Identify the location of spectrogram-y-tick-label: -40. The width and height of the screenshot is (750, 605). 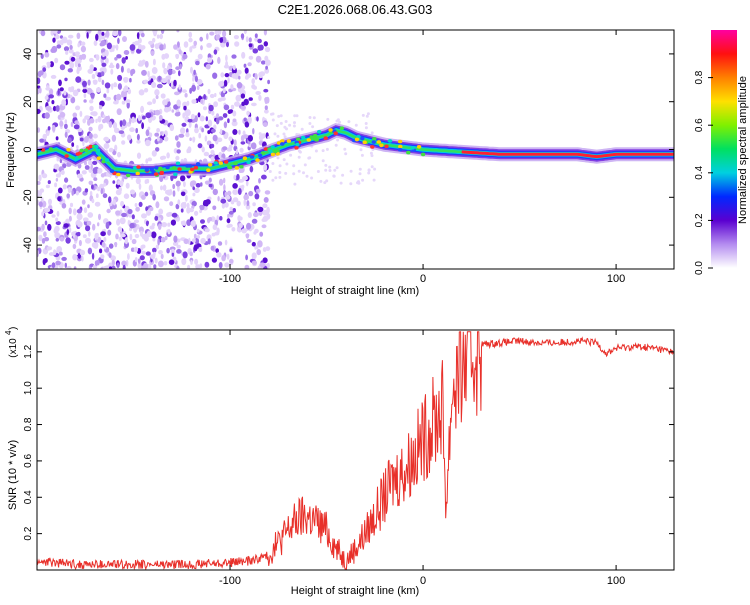
(28, 245).